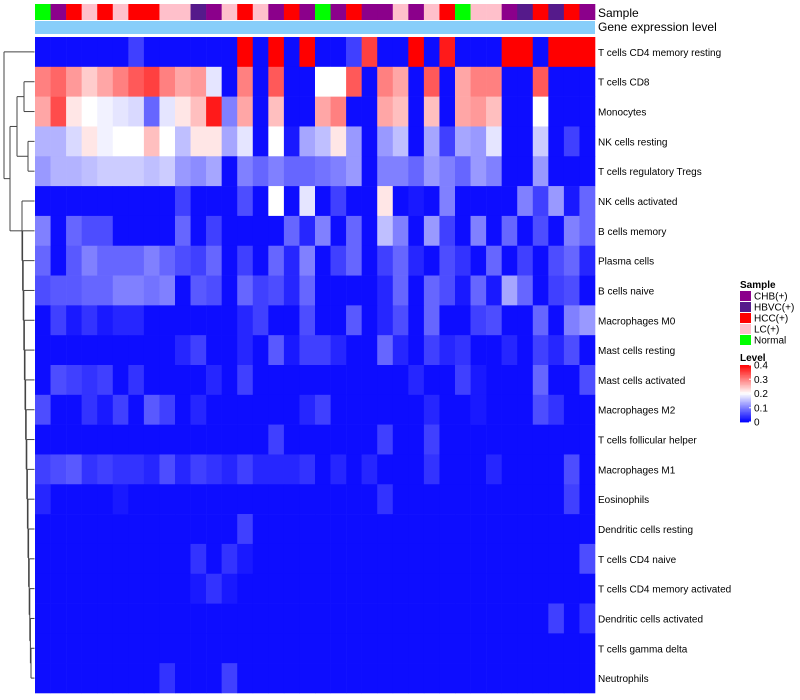 This screenshot has height=700, width=800. Describe the element at coordinates (745, 307) in the screenshot. I see `sample-legend-swatch` at that location.